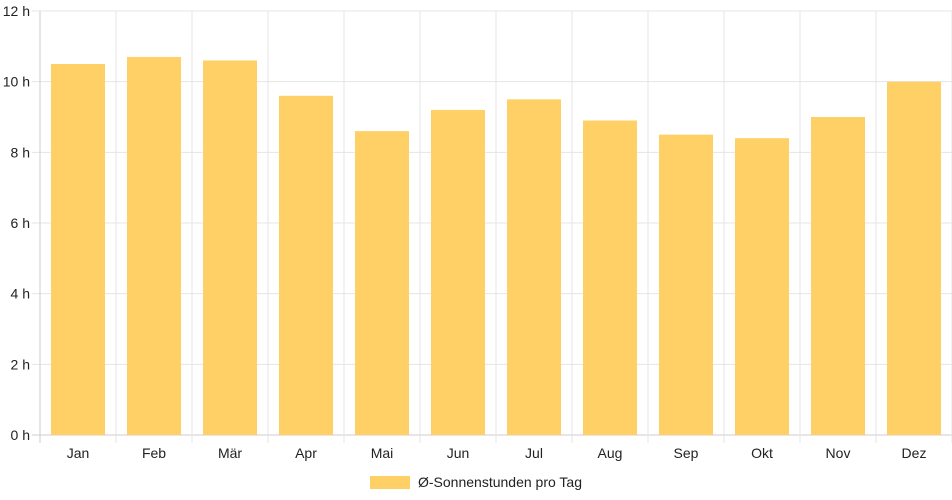 The width and height of the screenshot is (952, 500). I want to click on x-tick-label: Feb, so click(154, 453).